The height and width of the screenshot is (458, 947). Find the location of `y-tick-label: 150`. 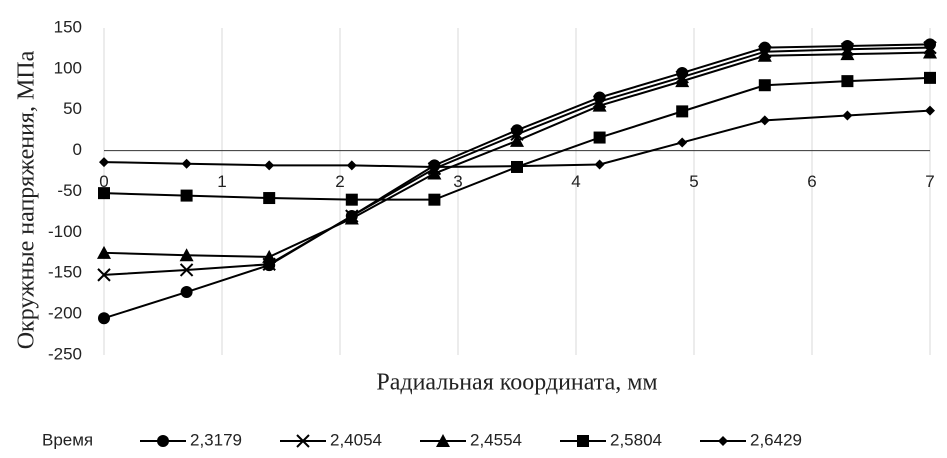

y-tick-label: 150 is located at coordinates (68, 26).